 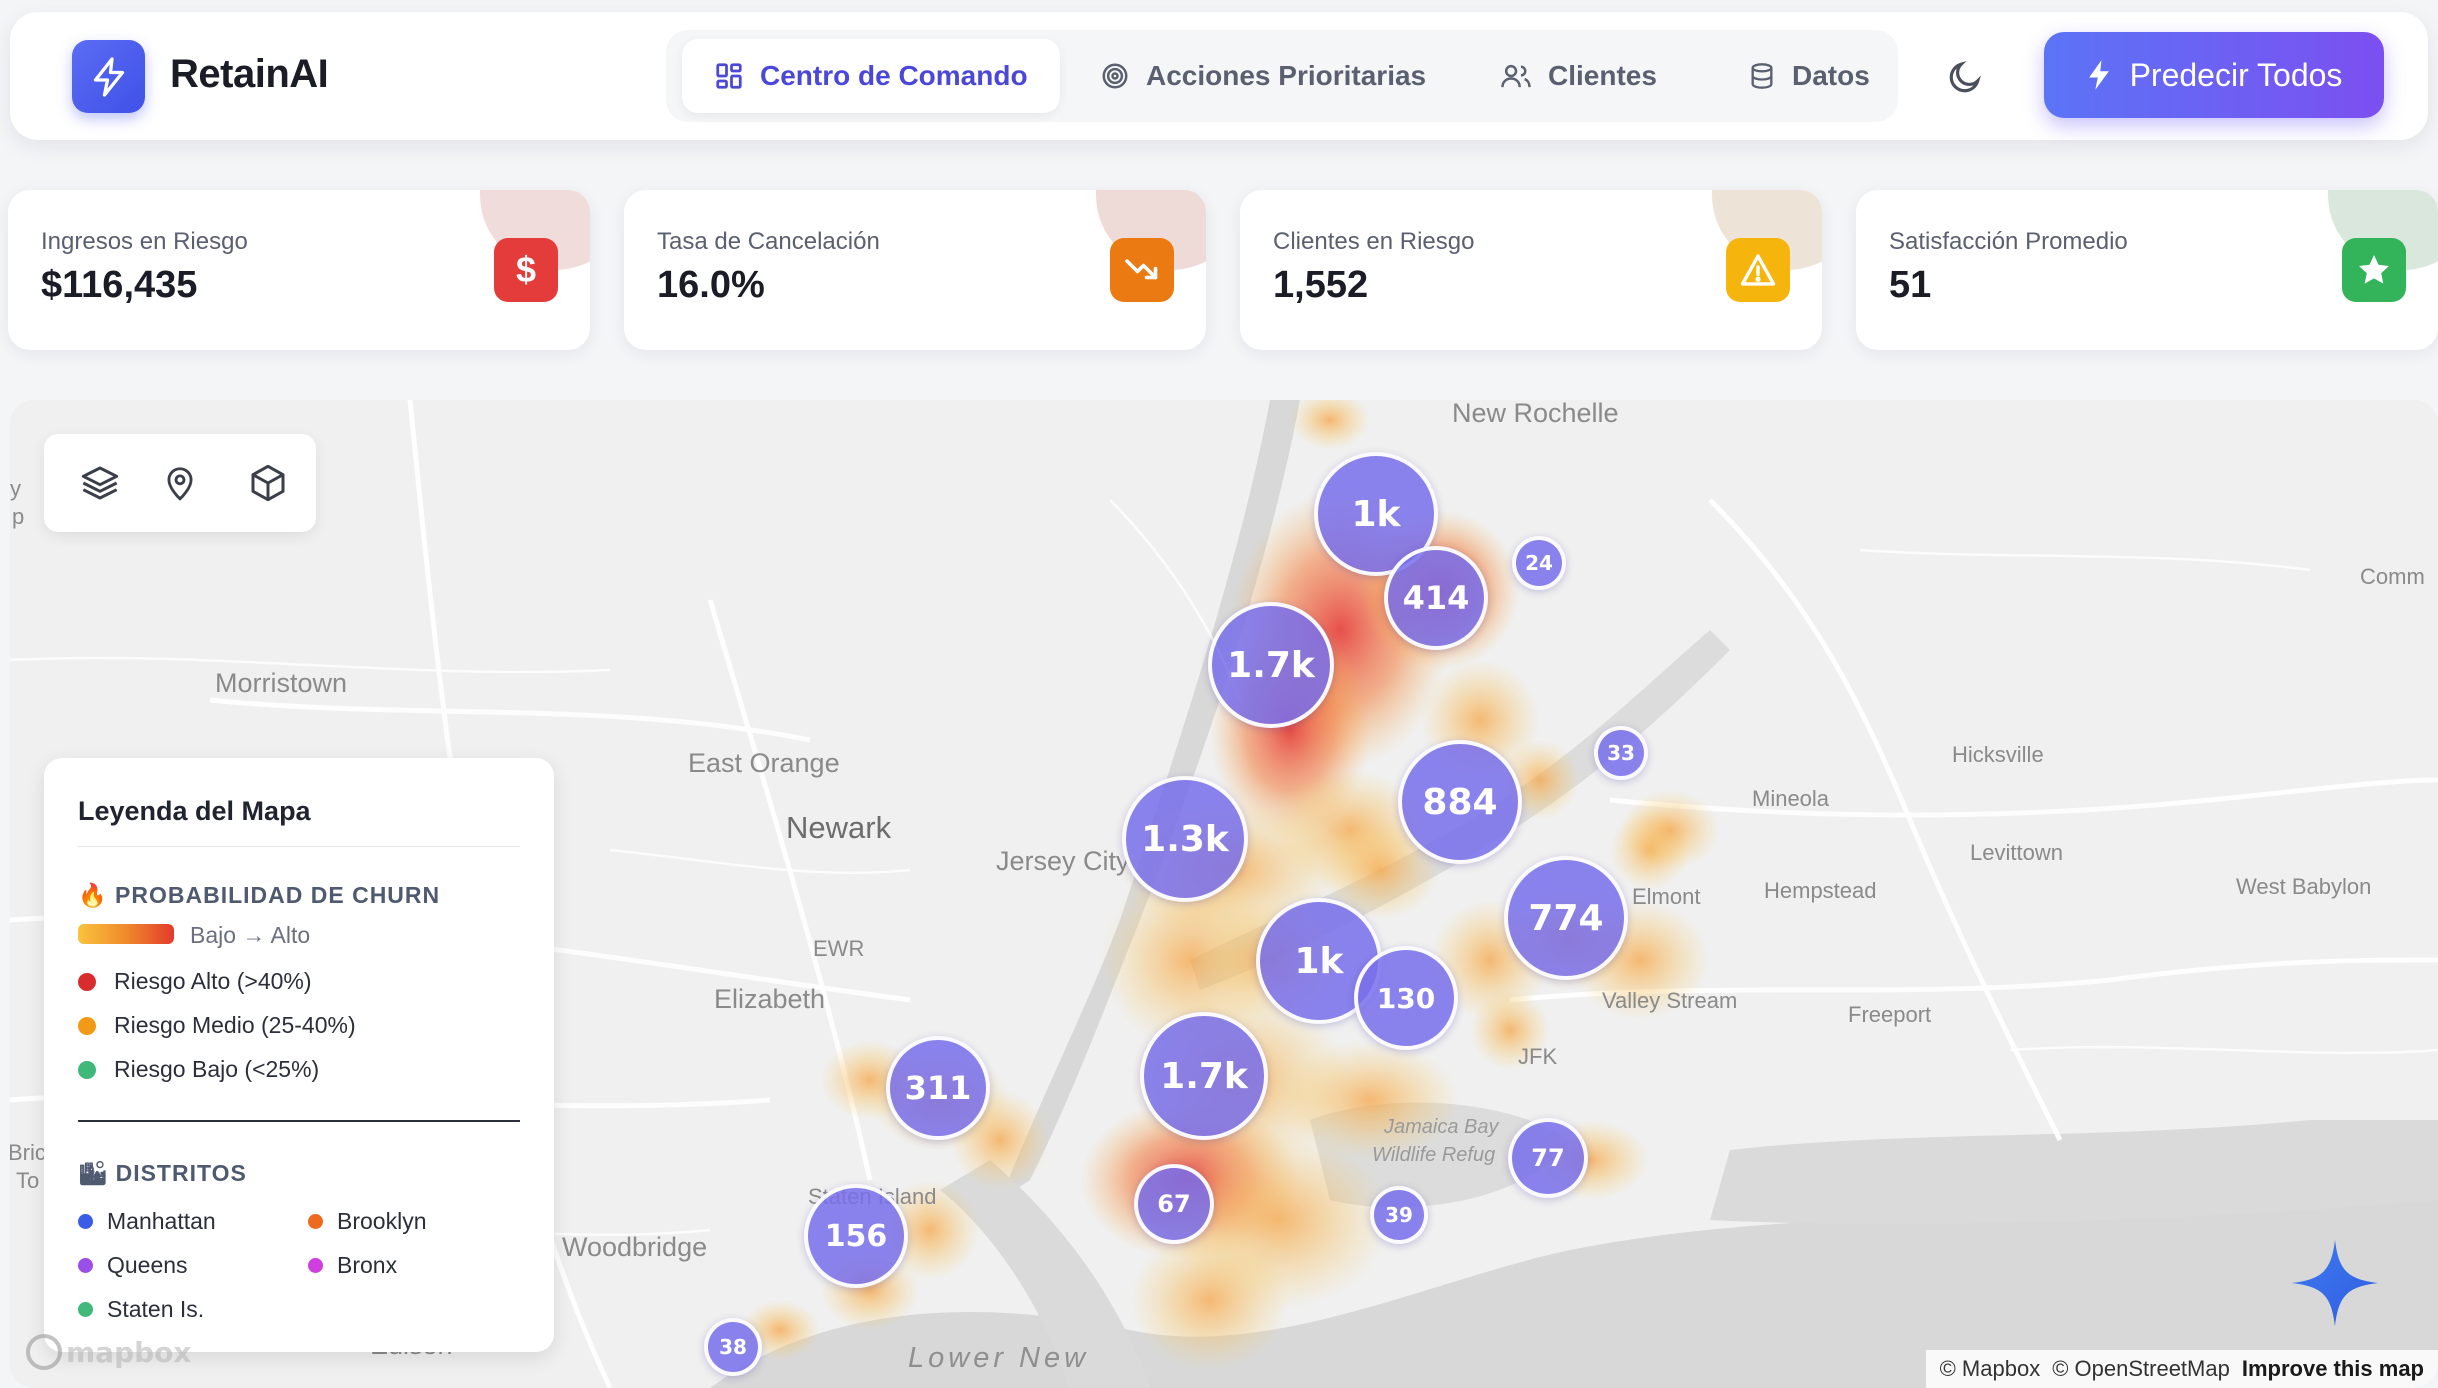 I want to click on legend-label: Bronx, so click(x=367, y=1265).